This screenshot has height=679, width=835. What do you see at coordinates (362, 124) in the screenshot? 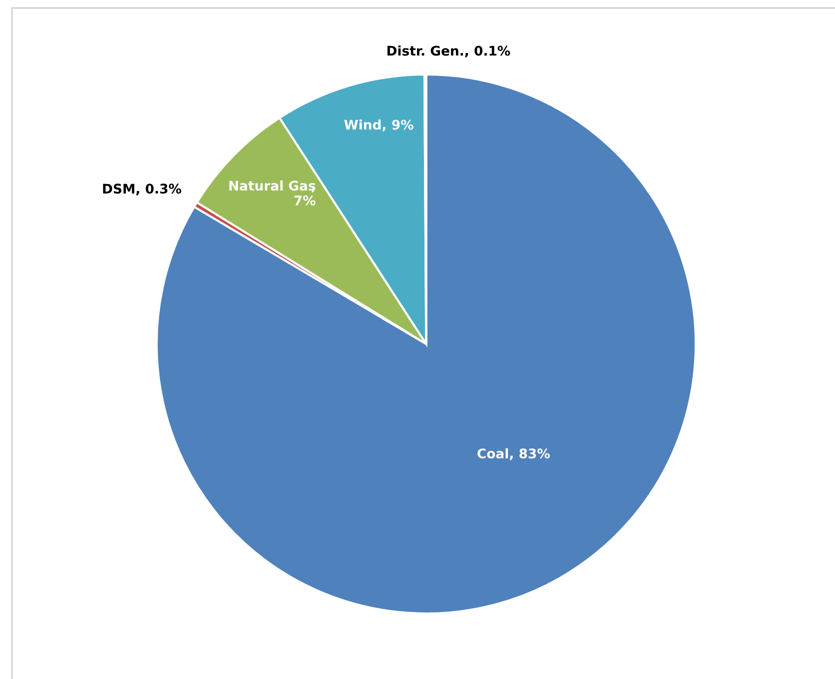
I see `slice-label: Wind` at bounding box center [362, 124].